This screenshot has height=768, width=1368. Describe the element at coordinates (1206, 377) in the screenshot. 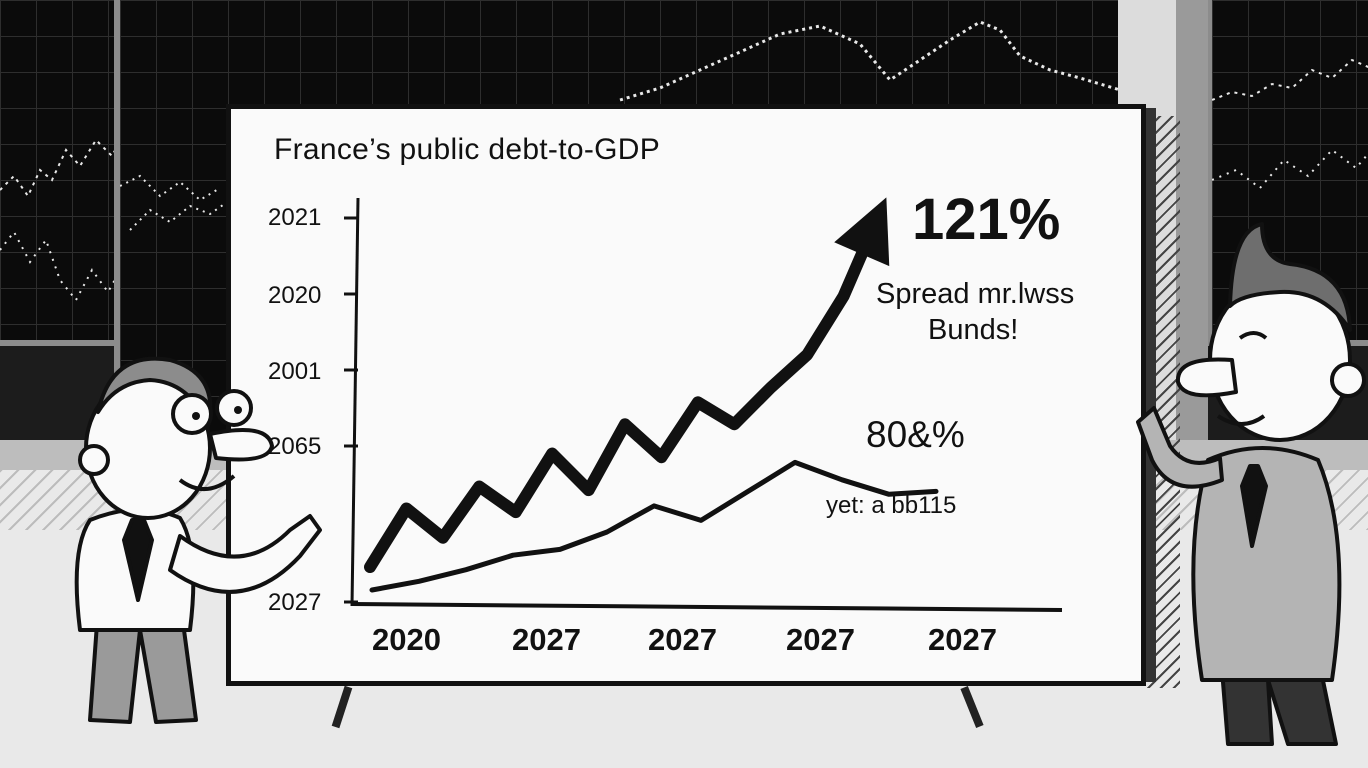

I see `right-character-nose` at that location.